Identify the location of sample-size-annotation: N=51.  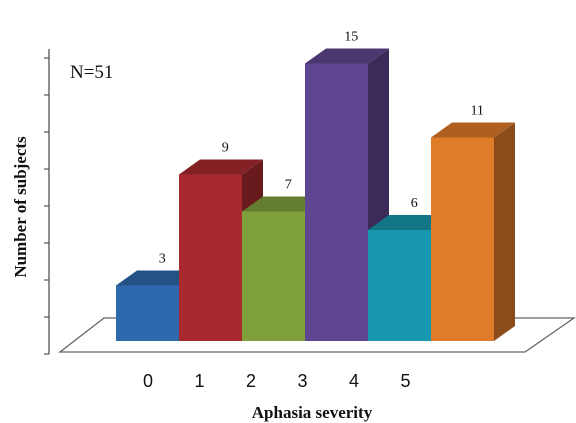
(91, 72).